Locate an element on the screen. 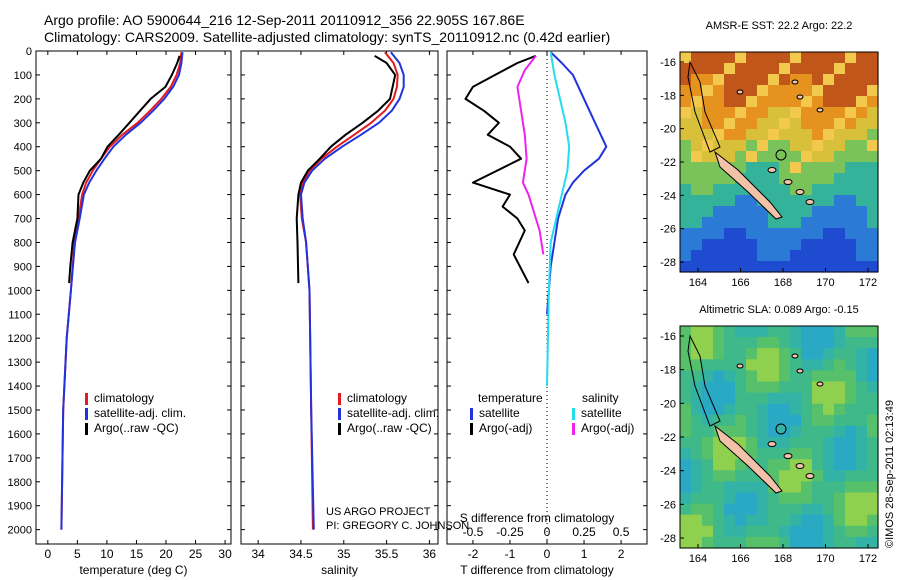  x-tick-label: 35.5 is located at coordinates (387, 554).